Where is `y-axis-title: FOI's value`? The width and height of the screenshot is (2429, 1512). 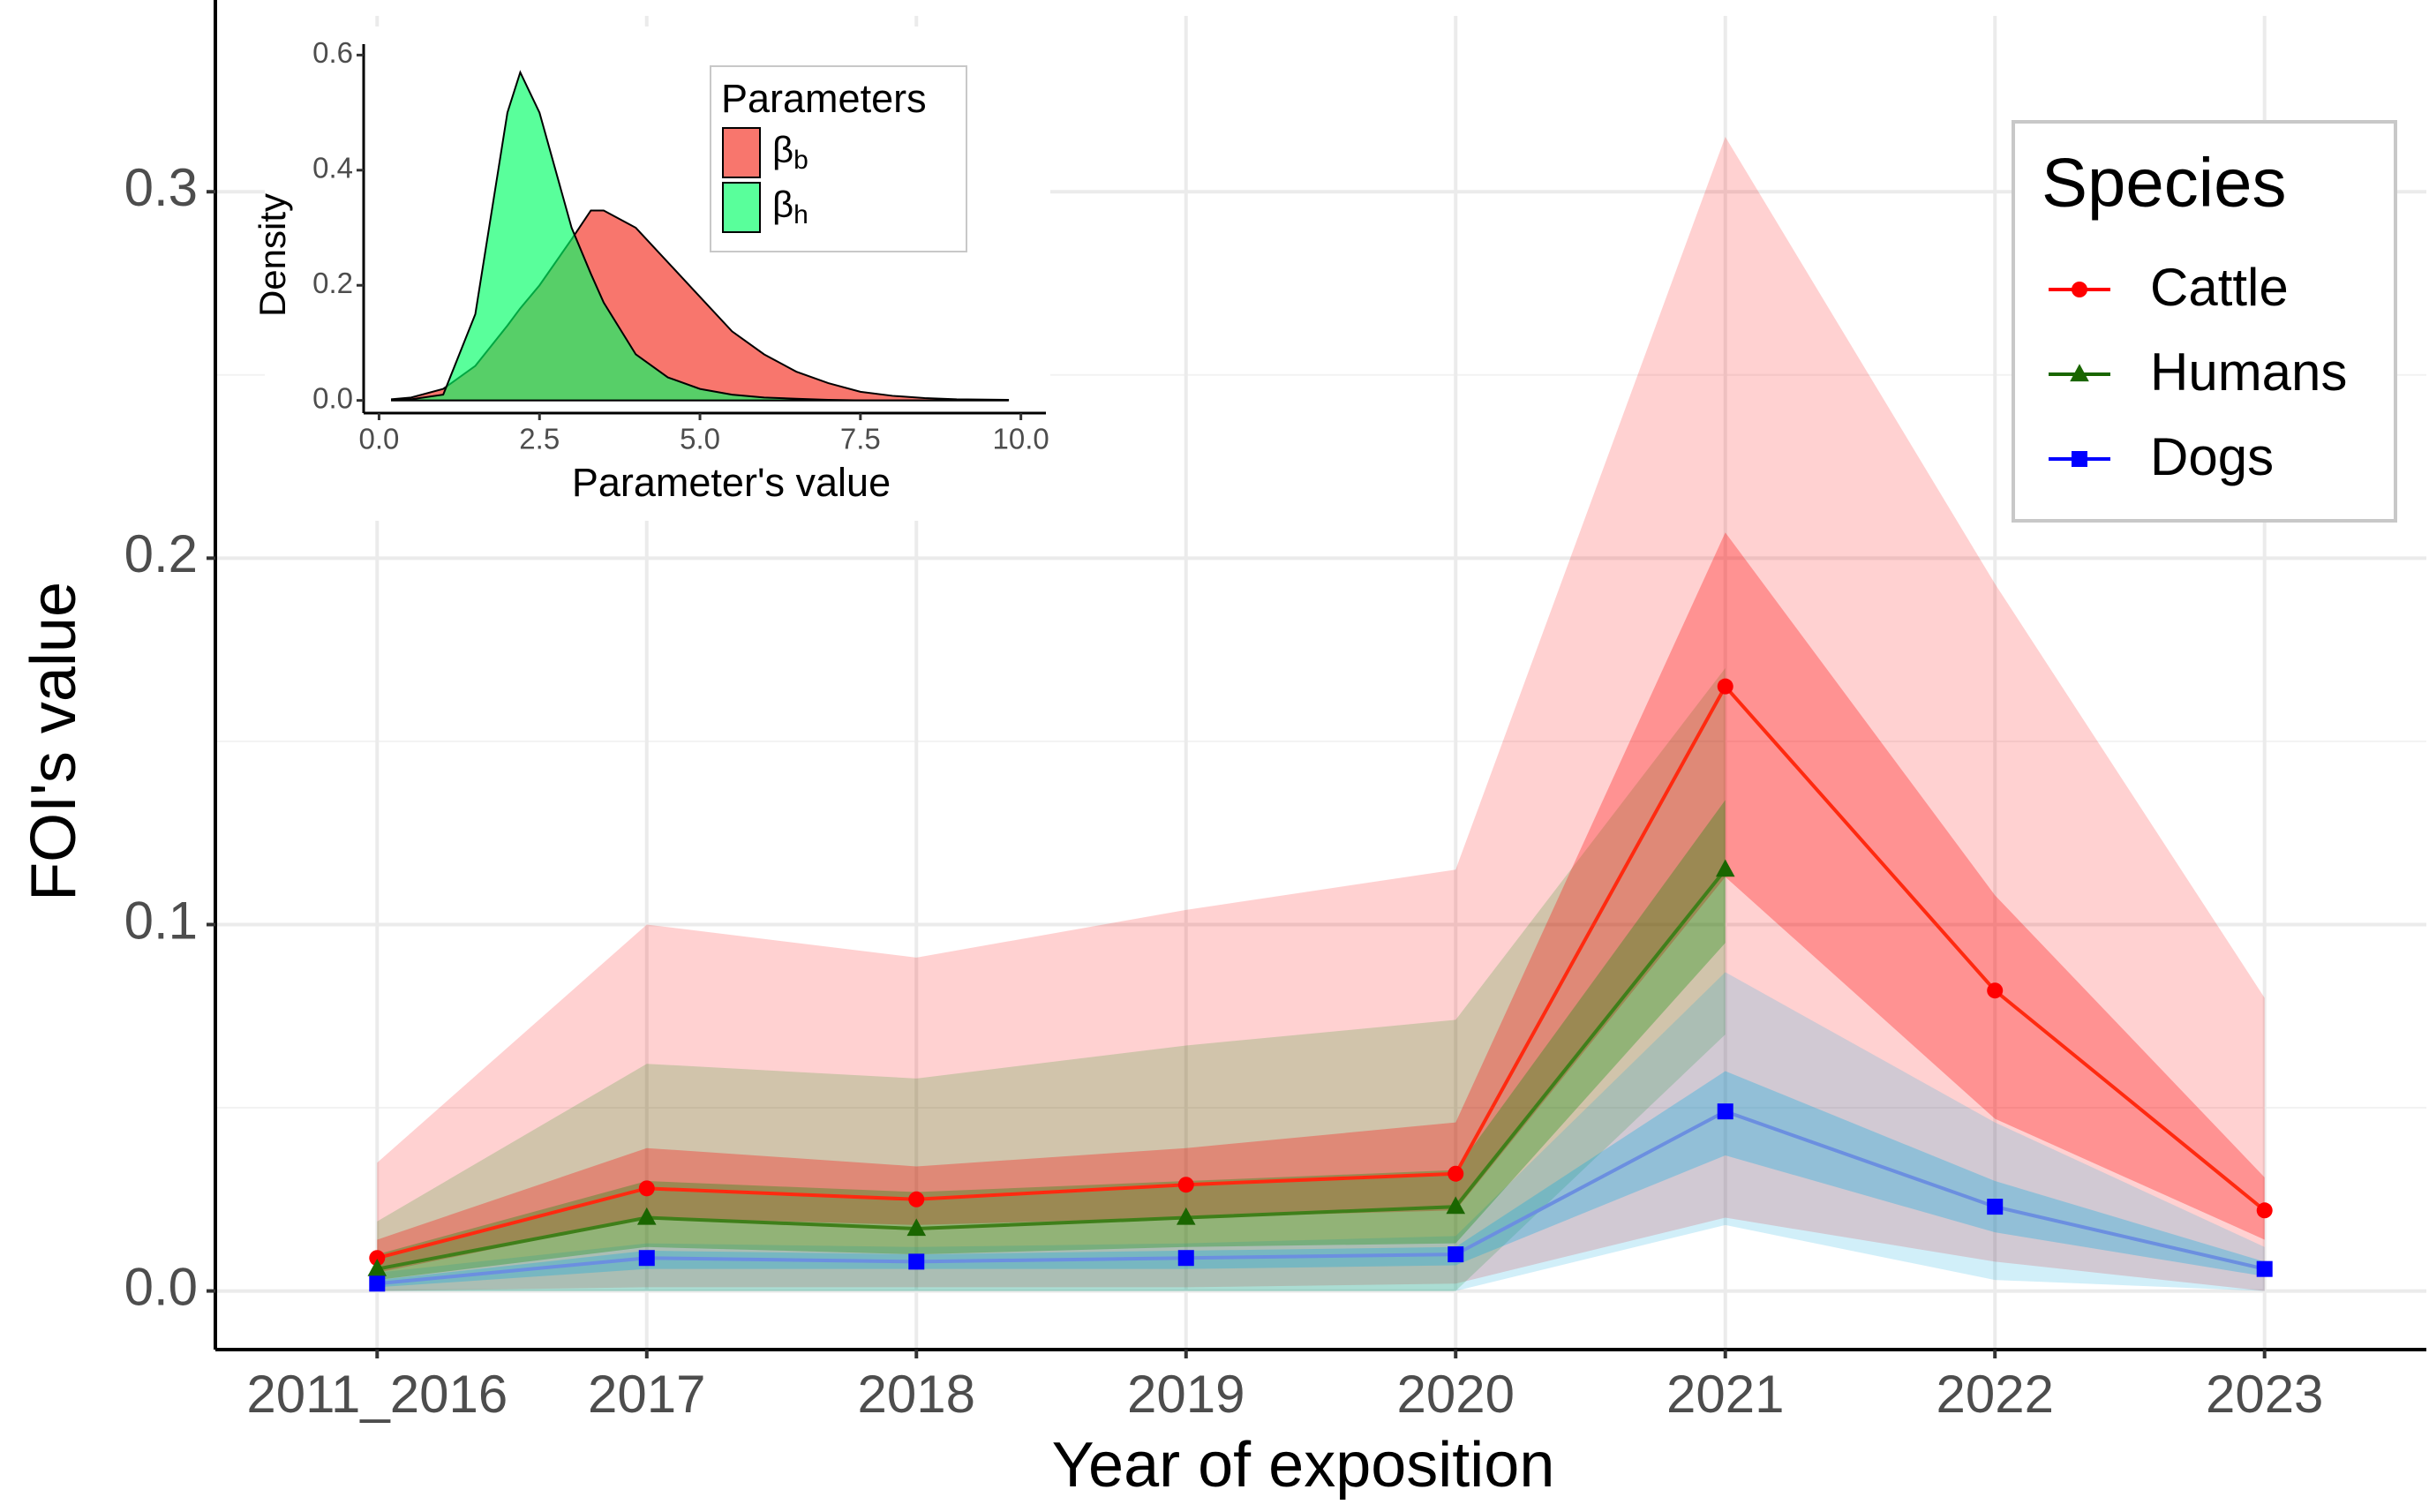
y-axis-title: FOI's value is located at coordinates (54, 741).